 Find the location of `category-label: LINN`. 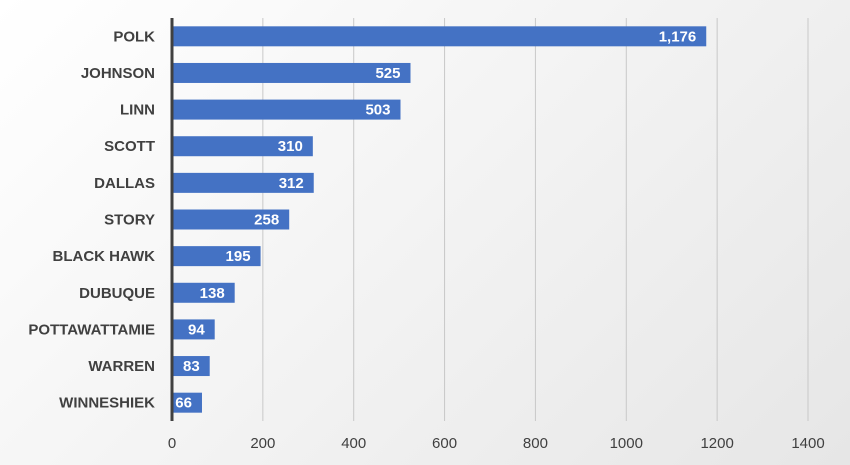

category-label: LINN is located at coordinates (137, 110).